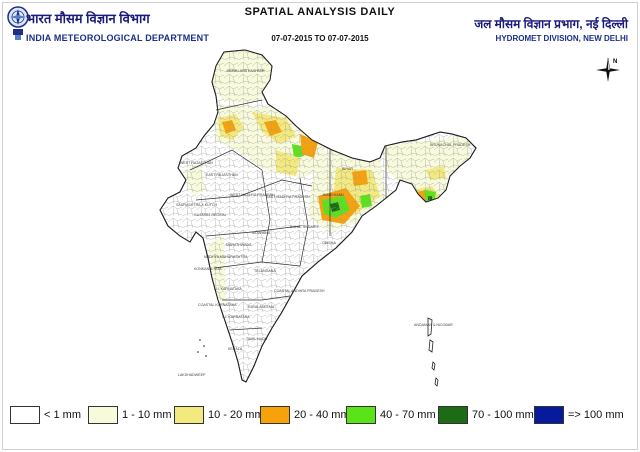 The image size is (640, 452). Describe the element at coordinates (239, 245) in the screenshot. I see `label-marathwada: MARATHWADA` at that location.